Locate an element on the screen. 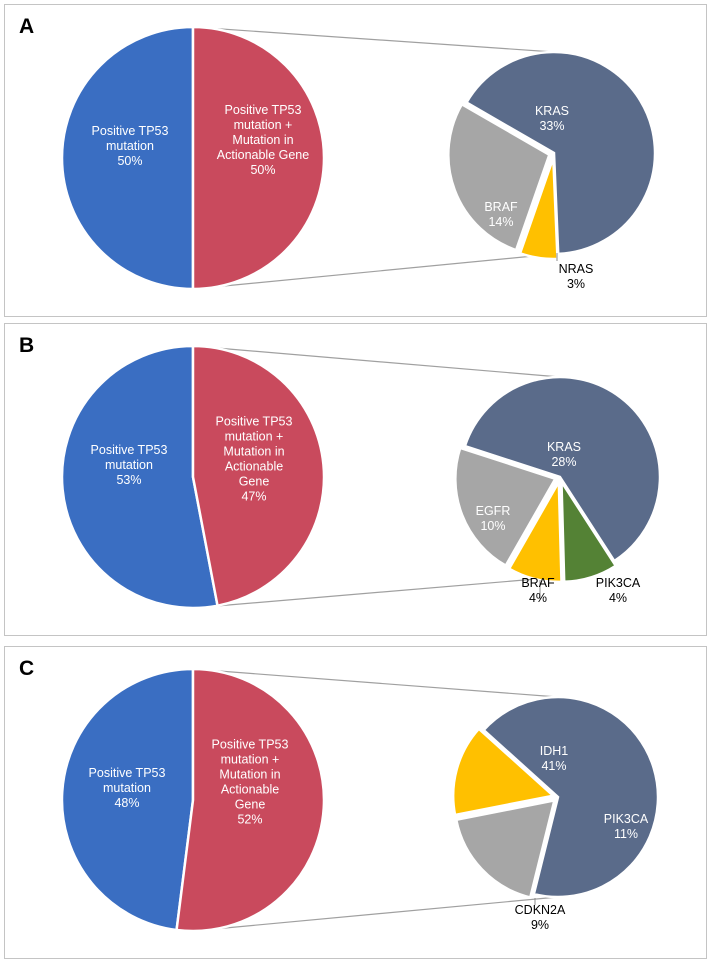  sub-slice-label: BRAF 14% is located at coordinates (501, 214).